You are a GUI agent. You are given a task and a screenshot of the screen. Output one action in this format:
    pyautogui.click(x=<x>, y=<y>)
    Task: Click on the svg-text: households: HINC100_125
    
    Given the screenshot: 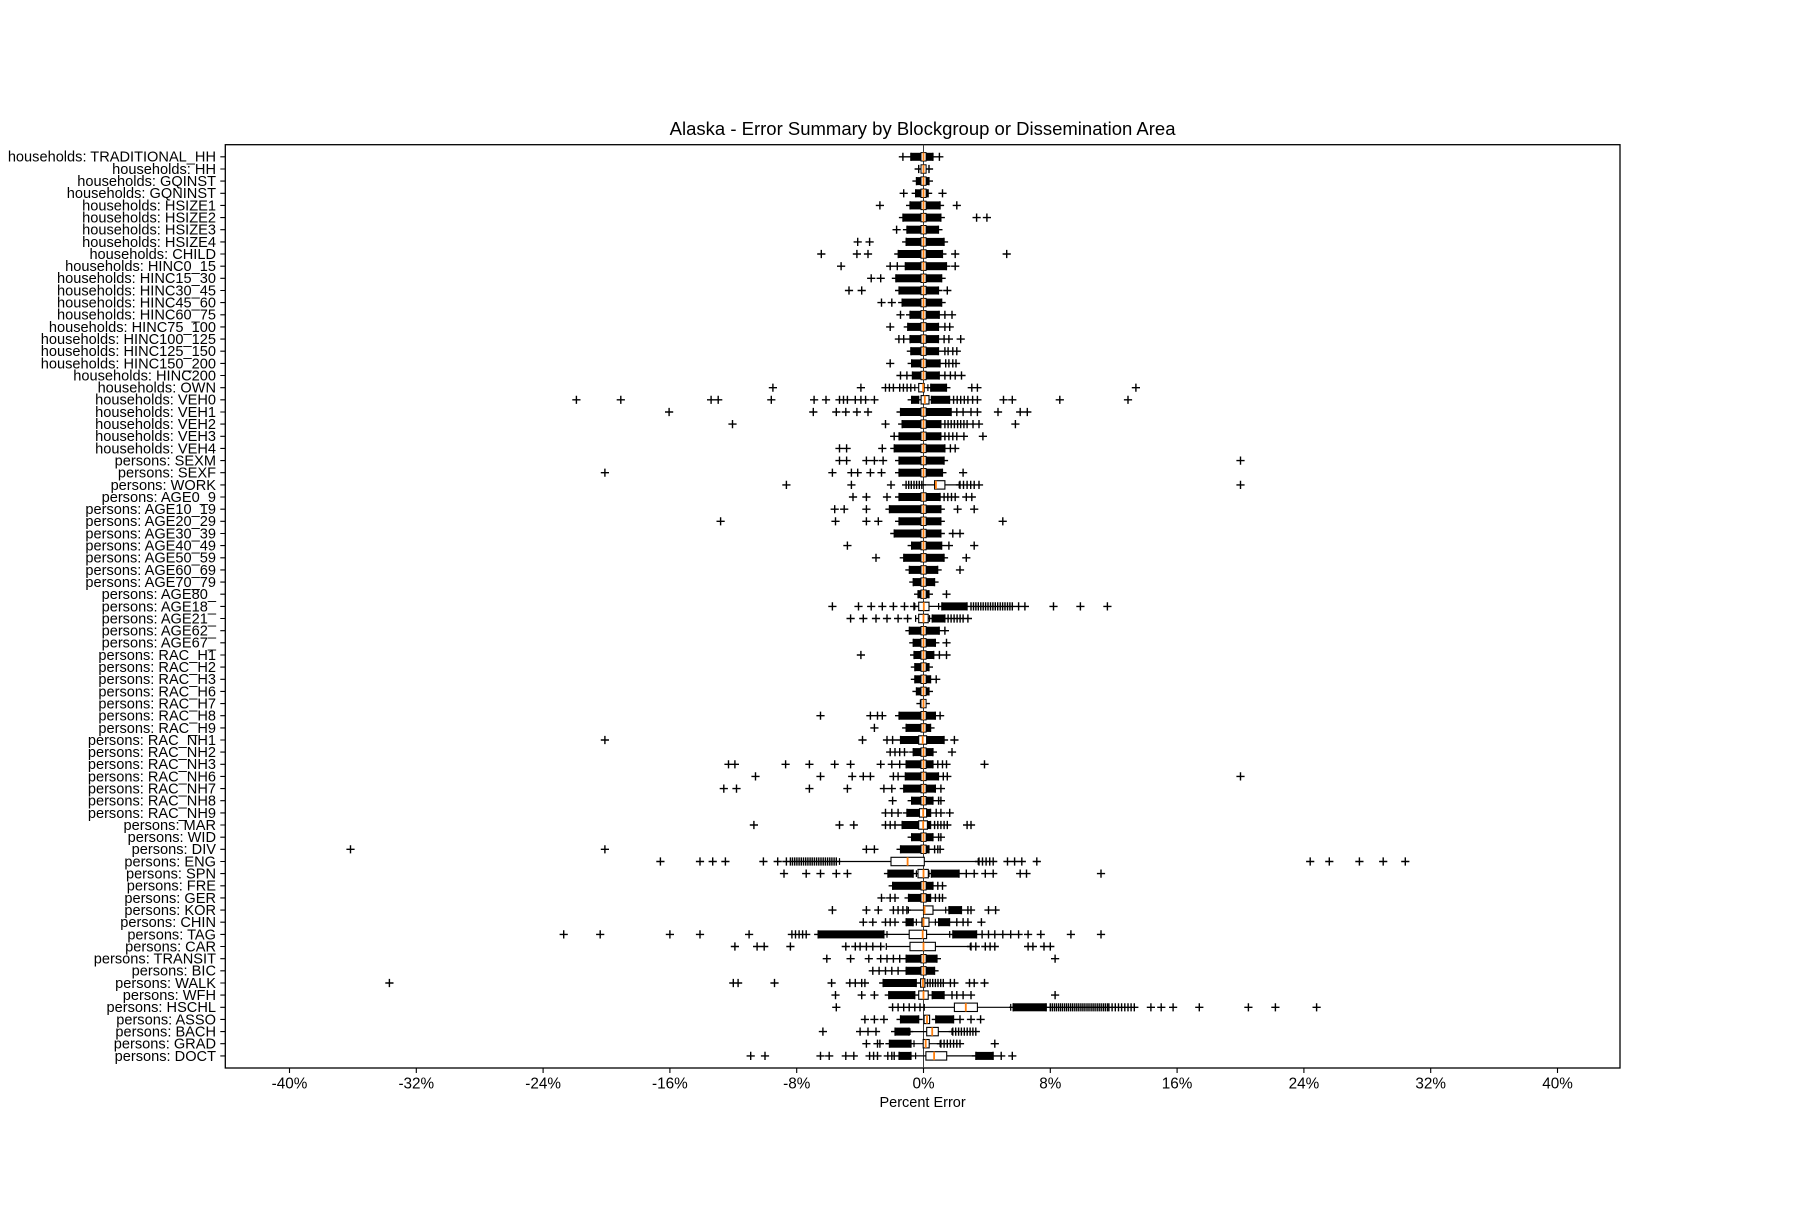 What is the action you would take?
    pyautogui.click(x=128, y=340)
    